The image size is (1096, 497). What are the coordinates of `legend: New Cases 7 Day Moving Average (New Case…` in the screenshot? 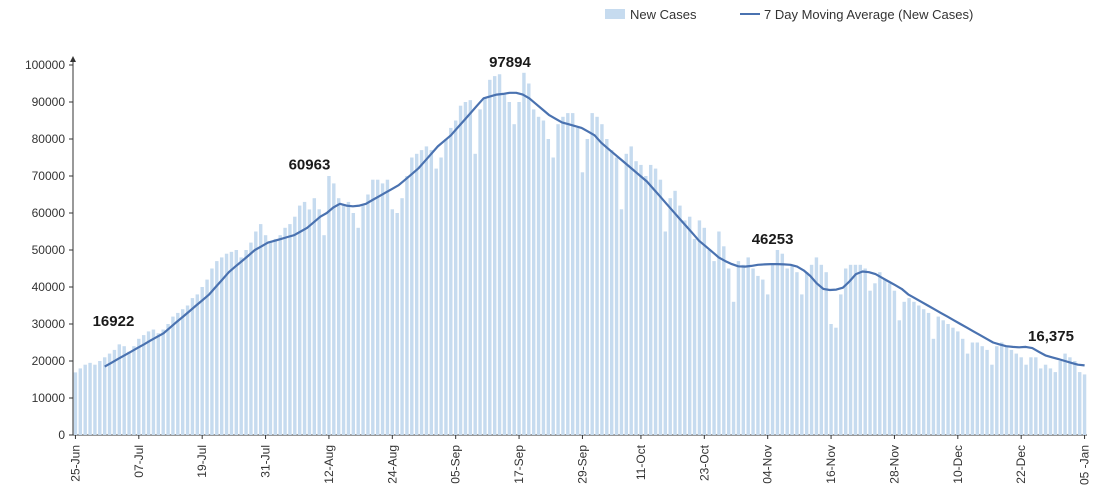 It's located at (789, 14).